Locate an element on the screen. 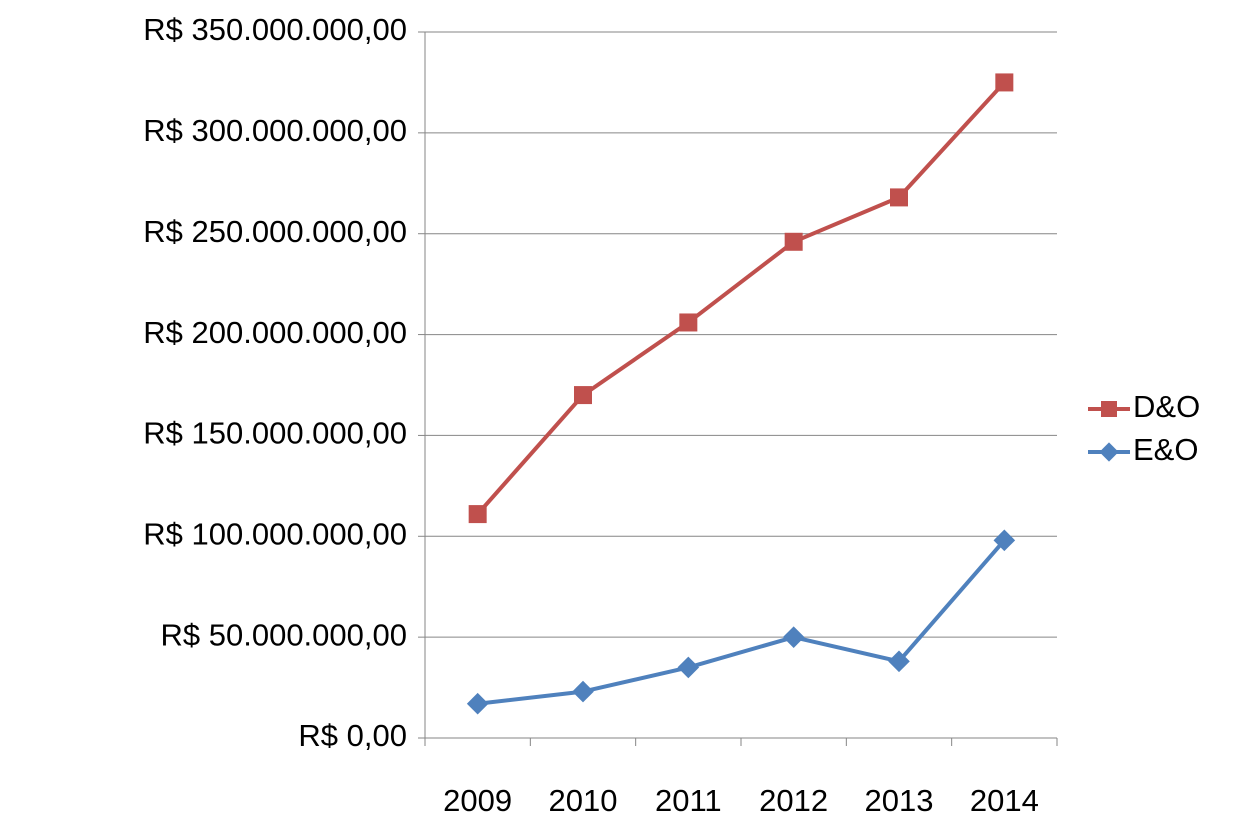 The width and height of the screenshot is (1254, 817). x-tick-label: 2010 is located at coordinates (583, 800).